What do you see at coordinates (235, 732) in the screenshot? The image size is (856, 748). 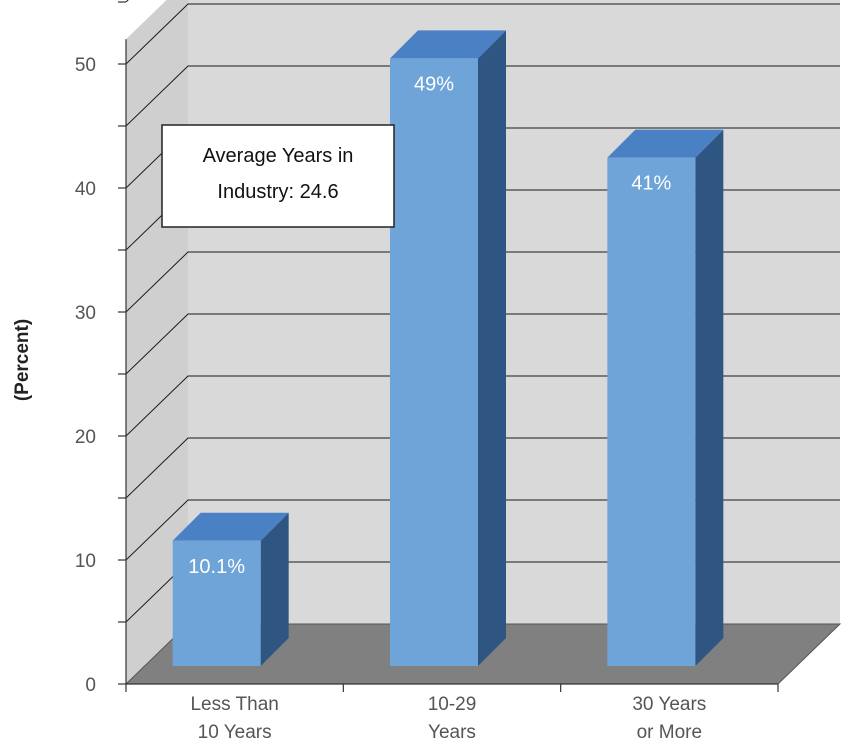 I see `x-tick-label: 10 Years` at bounding box center [235, 732].